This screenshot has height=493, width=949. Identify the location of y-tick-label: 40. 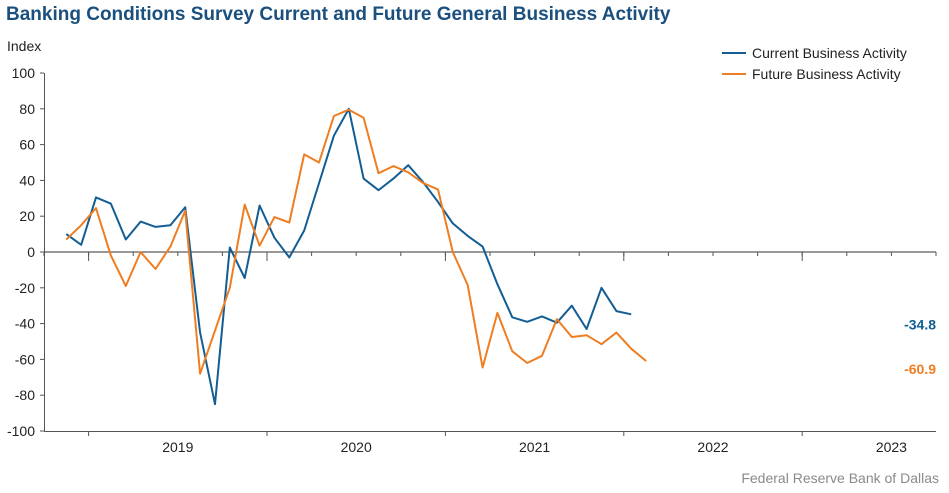
(27, 180).